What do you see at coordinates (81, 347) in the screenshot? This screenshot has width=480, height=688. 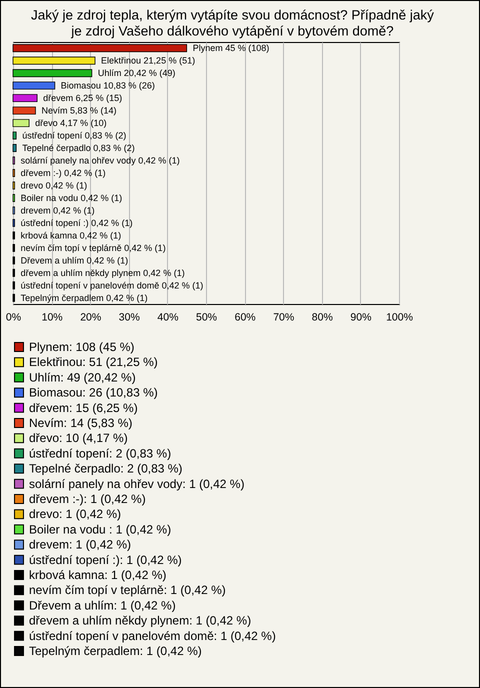 I see `legend-label: Plynem: 108 (45 %)` at bounding box center [81, 347].